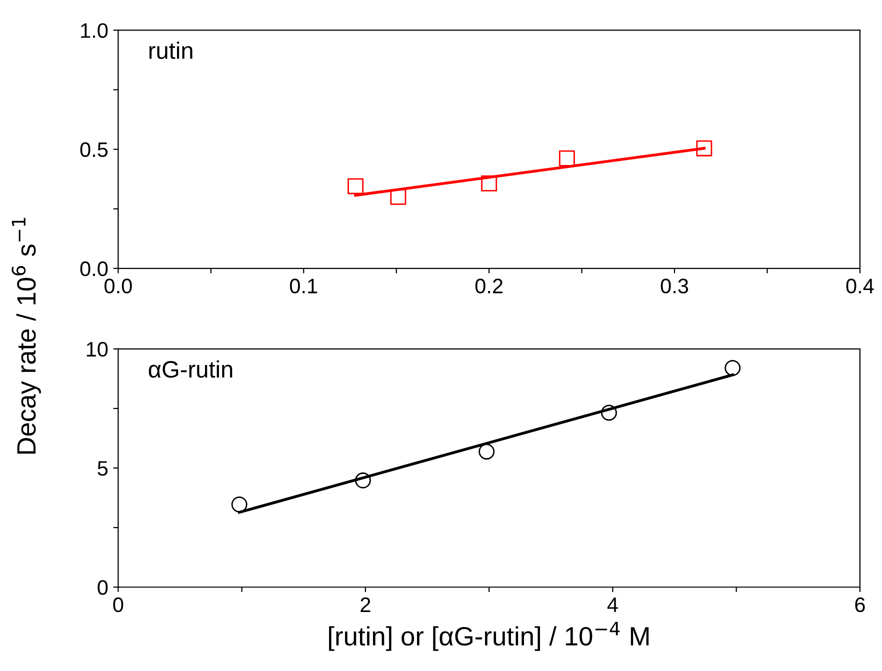 The height and width of the screenshot is (671, 882). Describe the element at coordinates (94, 150) in the screenshot. I see `y-tick-label: 0.5` at that location.